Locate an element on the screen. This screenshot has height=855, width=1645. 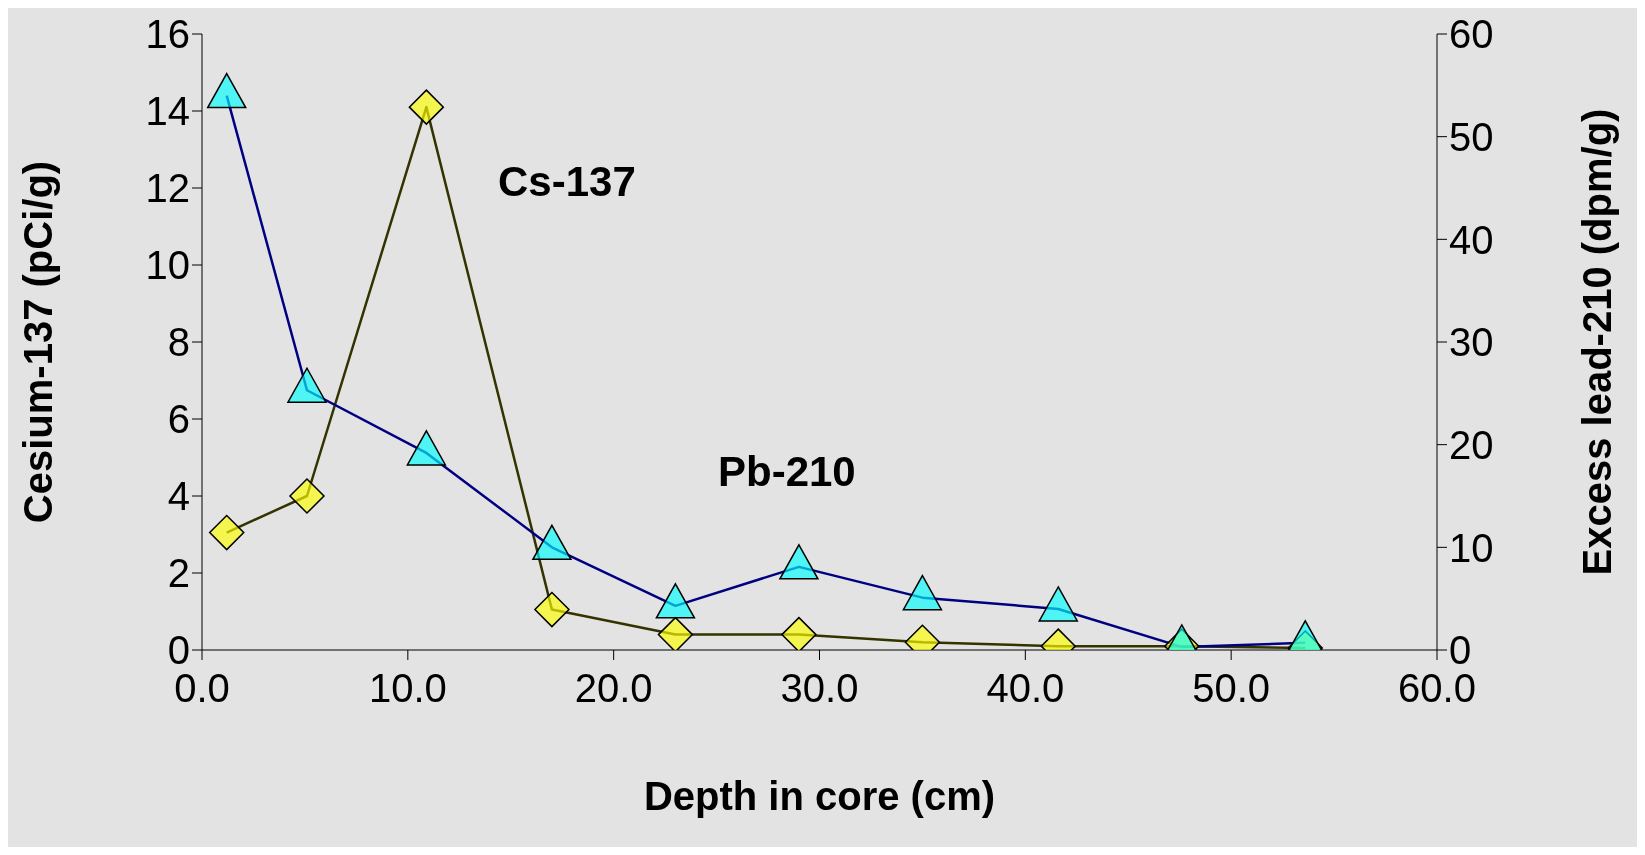
x-axis-title: Depth in core (cm) is located at coordinates (819, 796).